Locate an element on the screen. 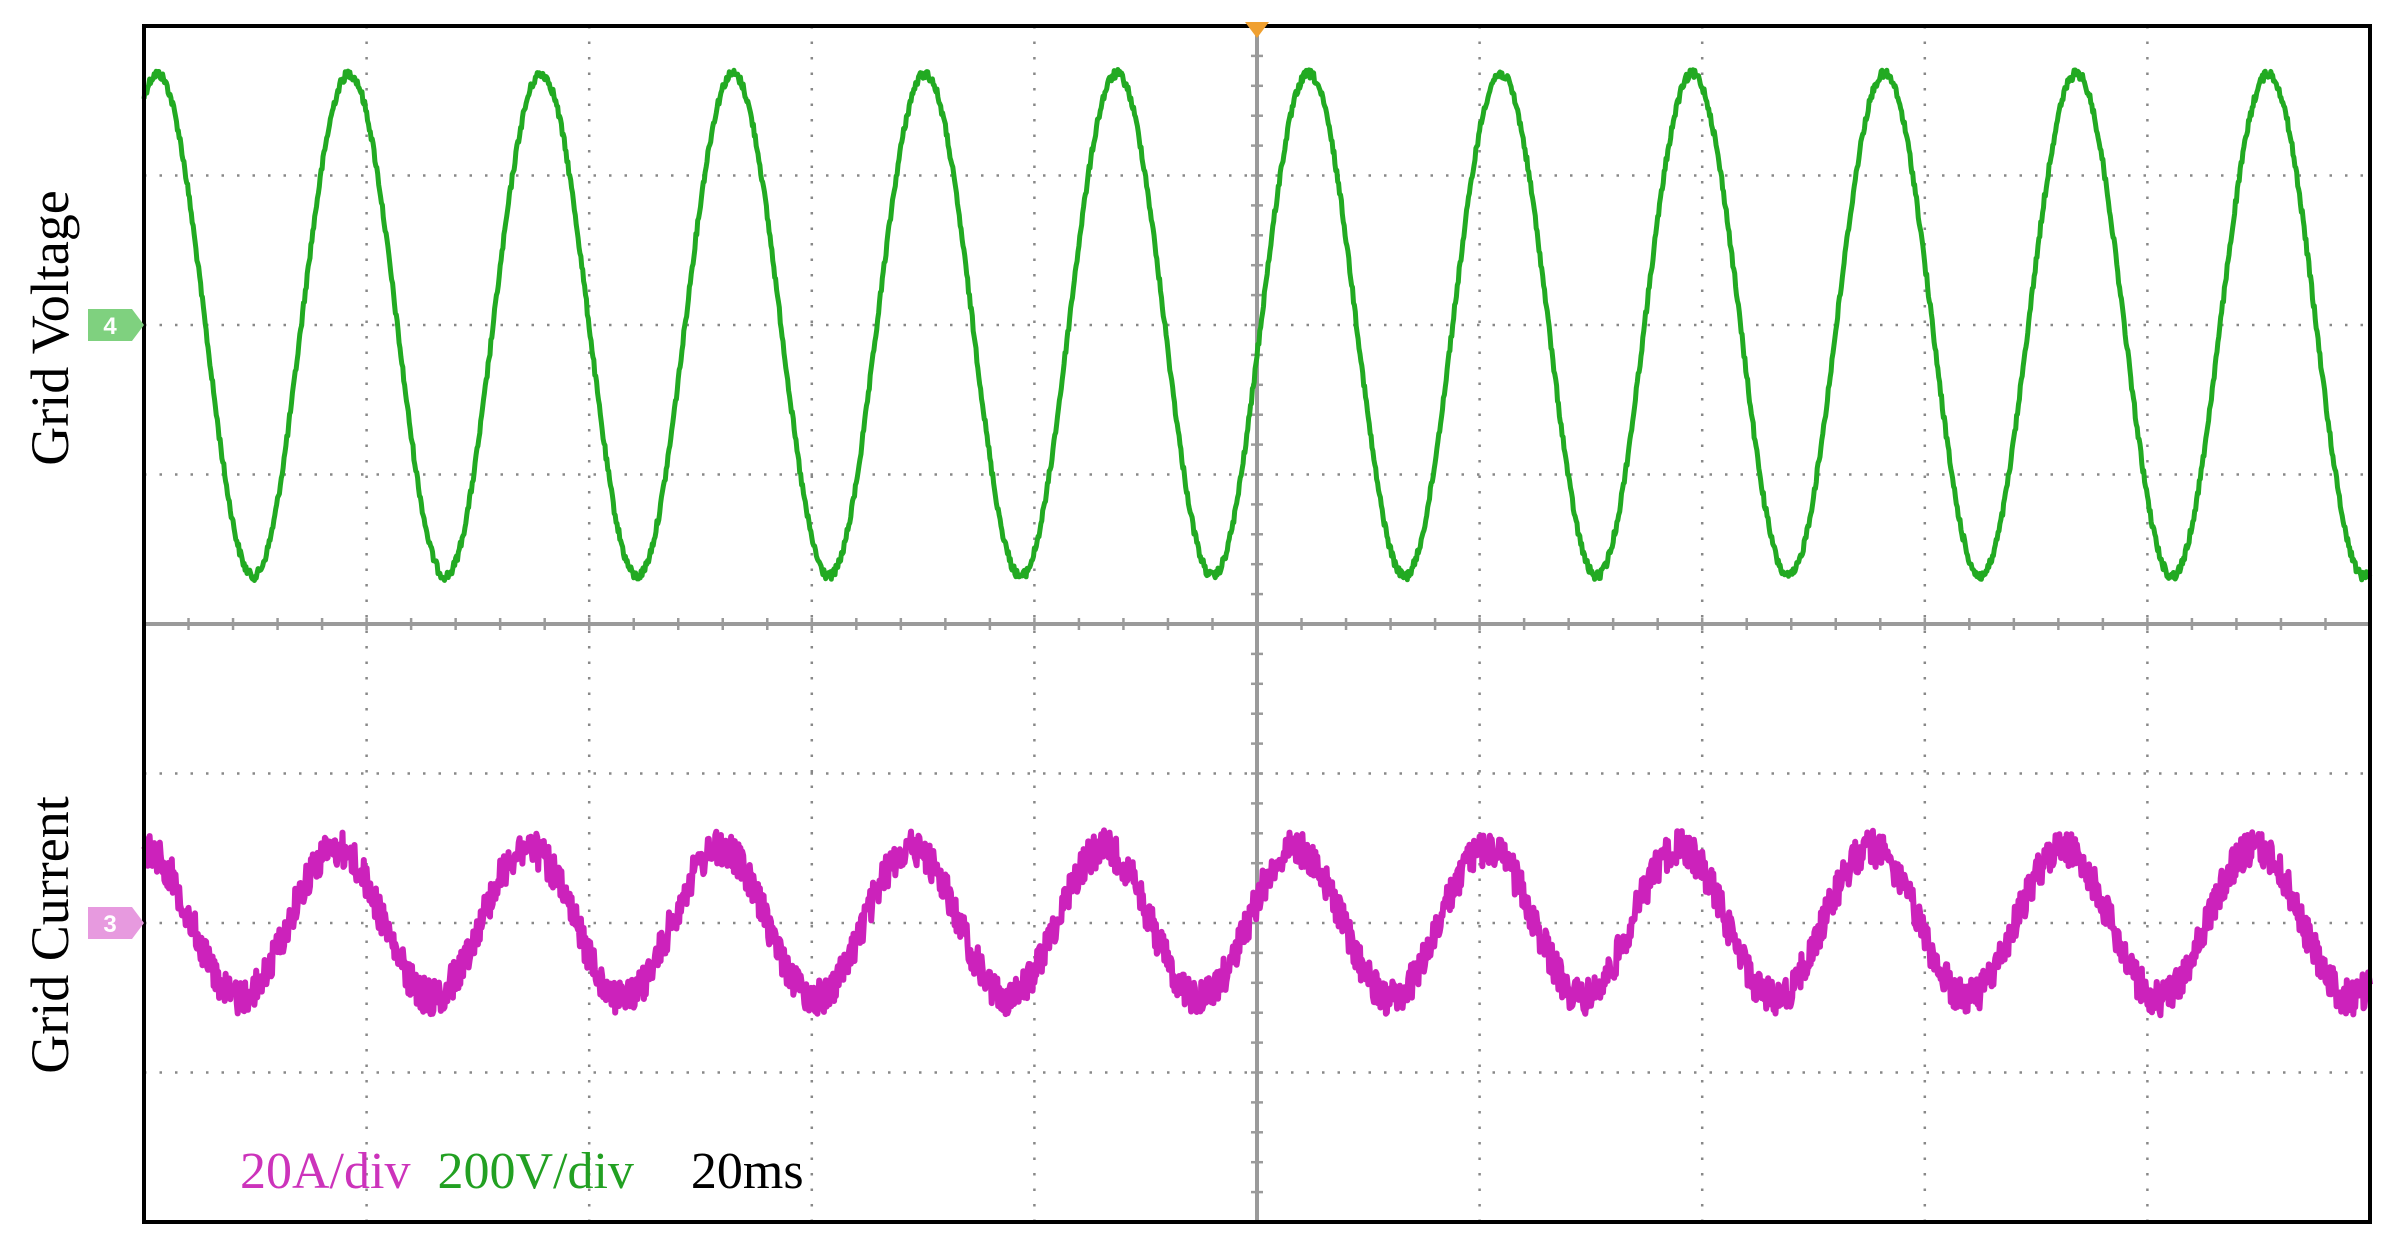 The image size is (2396, 1253). voltage-axis-label: Grid Voltage is located at coordinates (50, 327).